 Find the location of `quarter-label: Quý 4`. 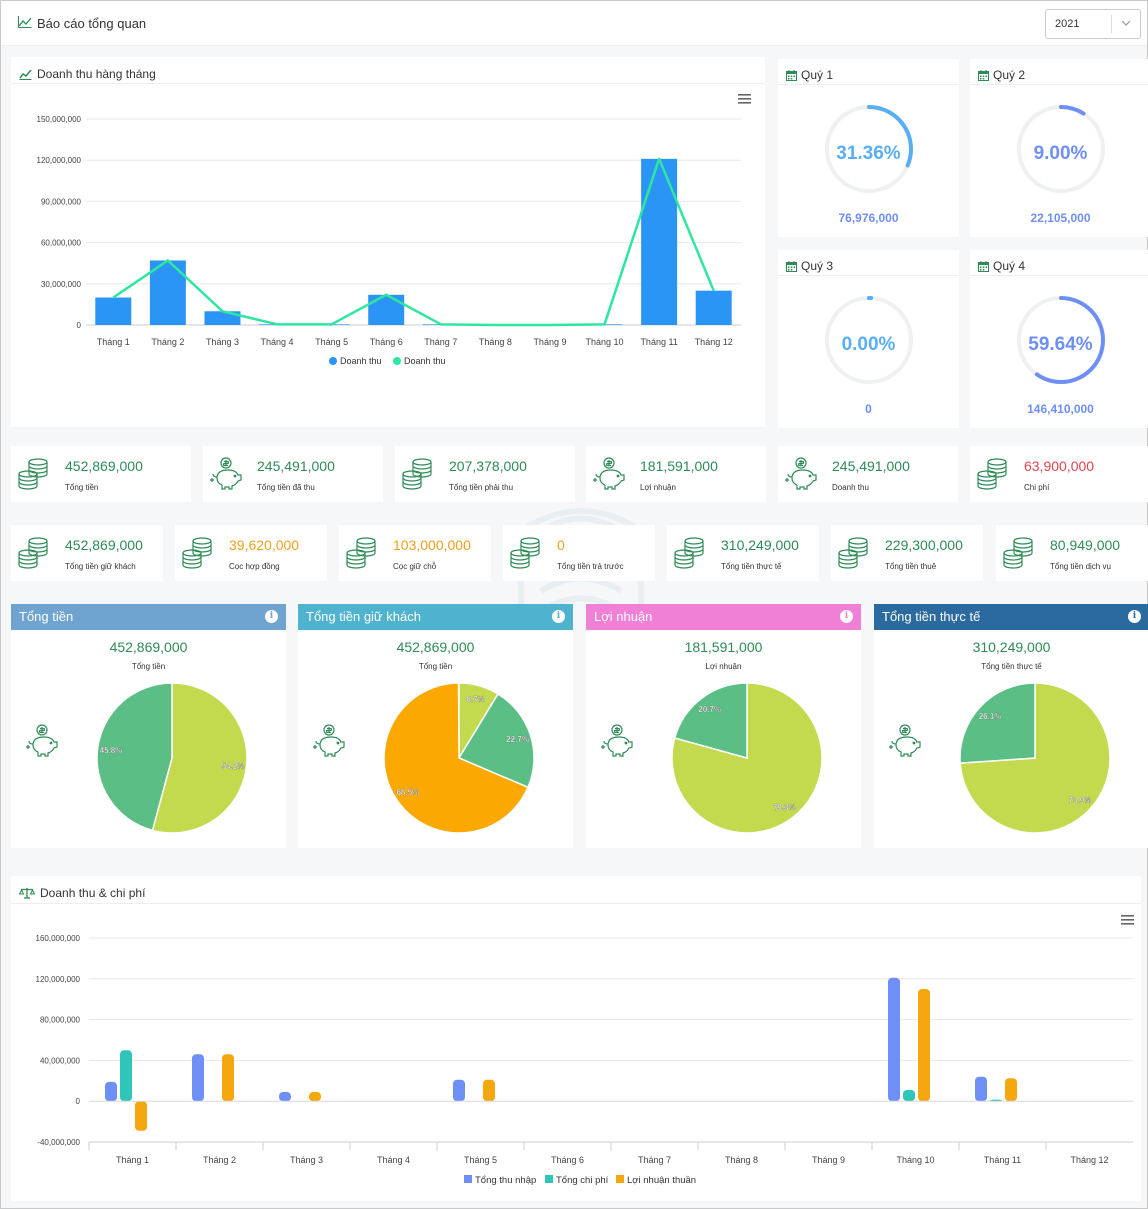

quarter-label: Quý 4 is located at coordinates (1009, 266).